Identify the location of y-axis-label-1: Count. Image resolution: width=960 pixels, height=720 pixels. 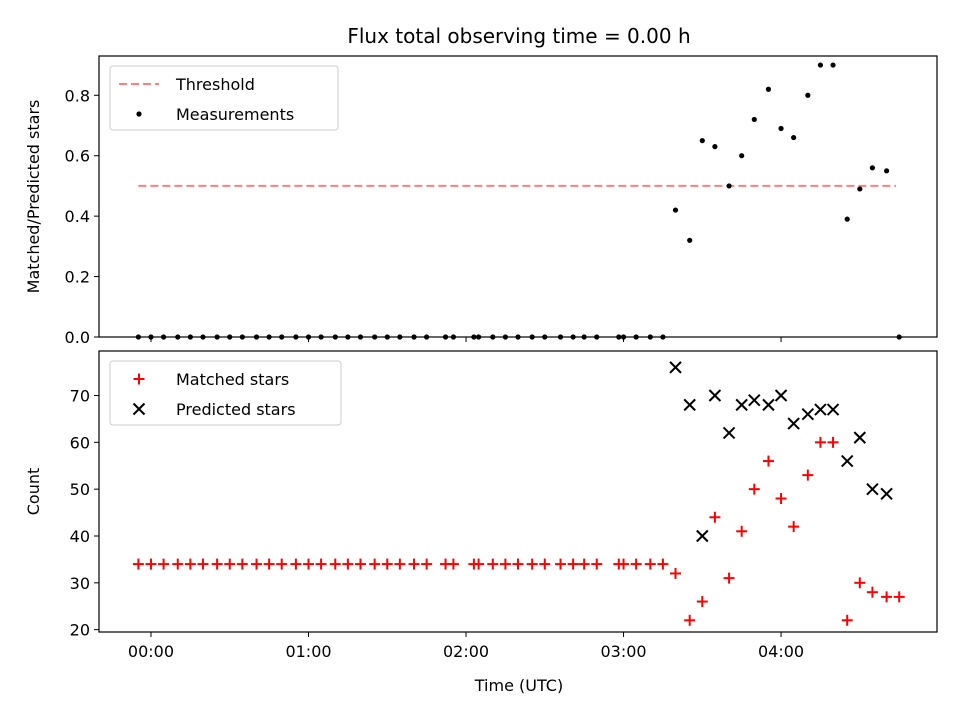
(33, 492).